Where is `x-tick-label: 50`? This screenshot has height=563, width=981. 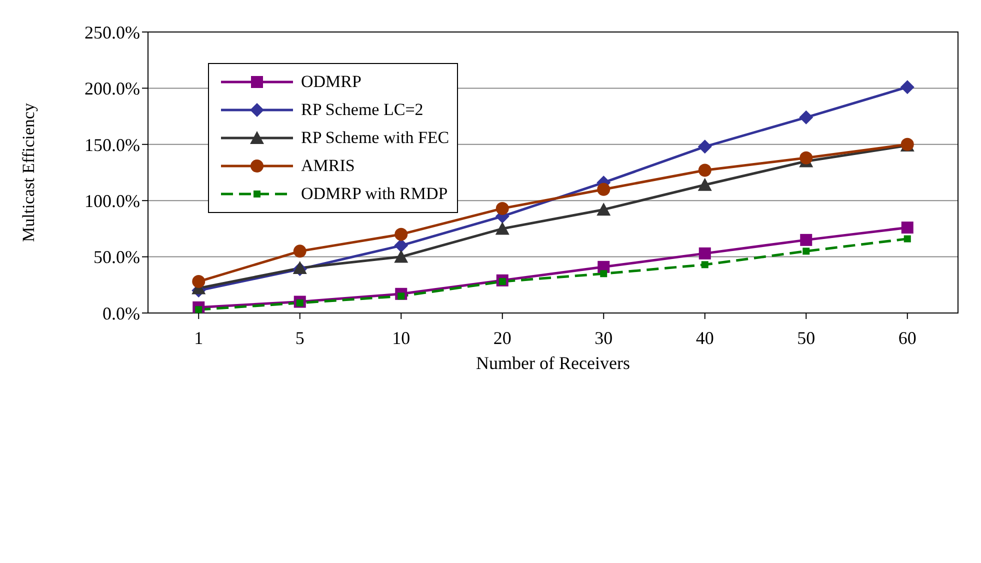
x-tick-label: 50 is located at coordinates (806, 338).